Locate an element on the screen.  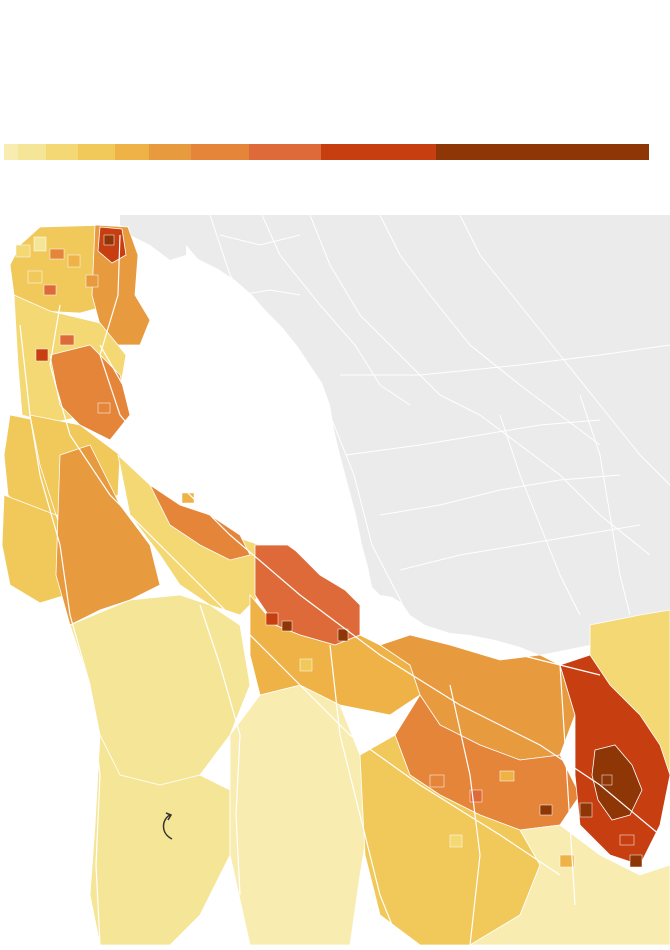
region-foster-city is located at coordinates (199, 522).